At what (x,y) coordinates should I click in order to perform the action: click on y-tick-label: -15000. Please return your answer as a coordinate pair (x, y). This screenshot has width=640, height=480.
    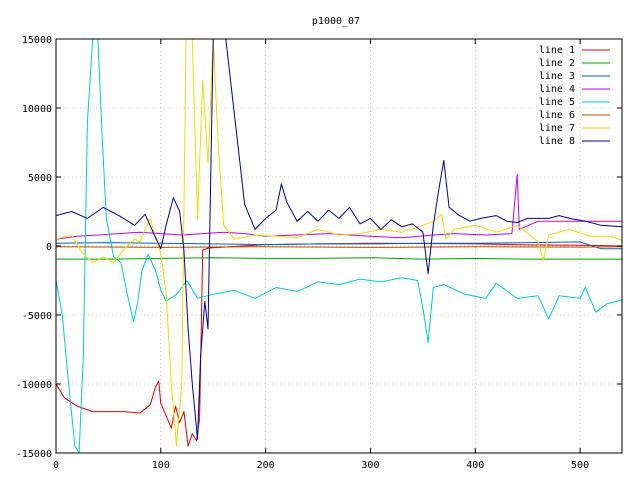
    Looking at the image, I should click on (34, 454).